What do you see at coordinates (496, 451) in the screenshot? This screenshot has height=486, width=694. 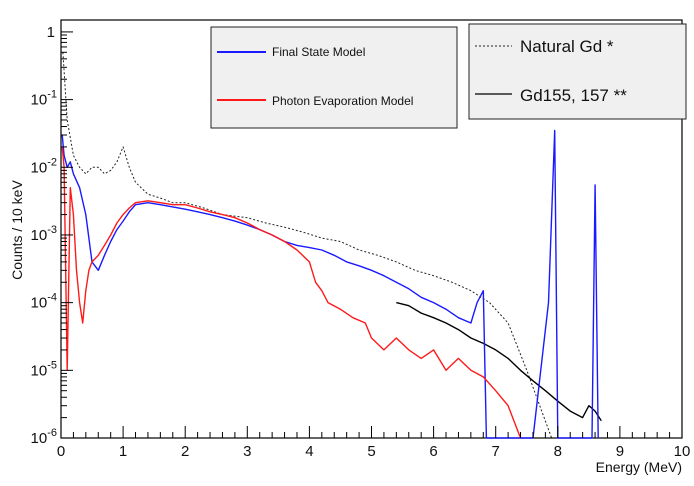 I see `x-tick-label: 7` at bounding box center [496, 451].